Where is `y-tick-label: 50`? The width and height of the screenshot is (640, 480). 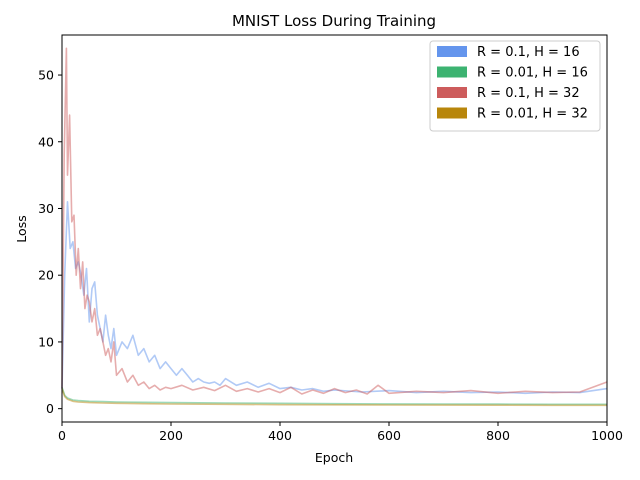
y-tick-label: 50 is located at coordinates (46, 75).